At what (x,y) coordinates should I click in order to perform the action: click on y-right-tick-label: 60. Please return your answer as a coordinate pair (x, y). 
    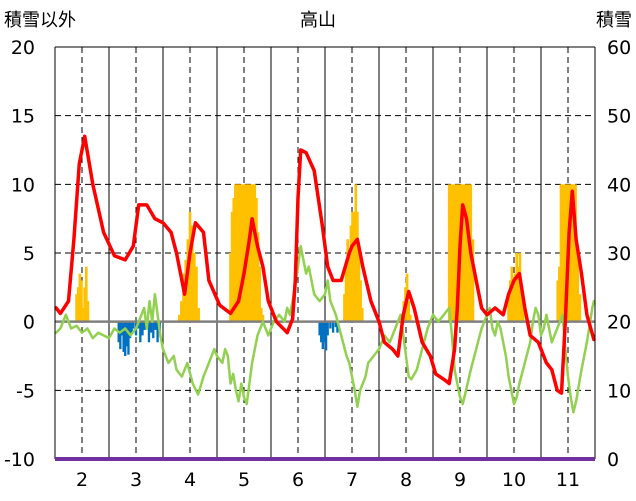
    Looking at the image, I should click on (619, 48).